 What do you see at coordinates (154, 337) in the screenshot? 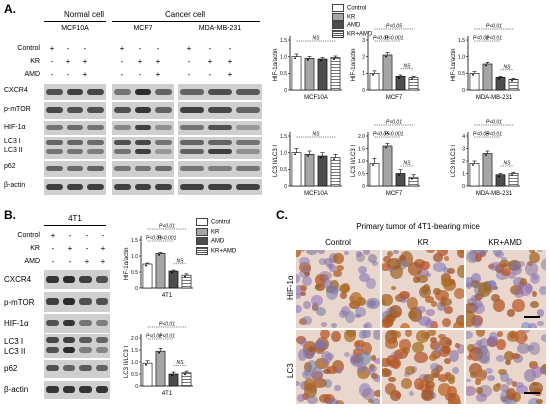
I see `b-lc3-4t1-sig-label-1: P<0.01` at bounding box center [154, 337].